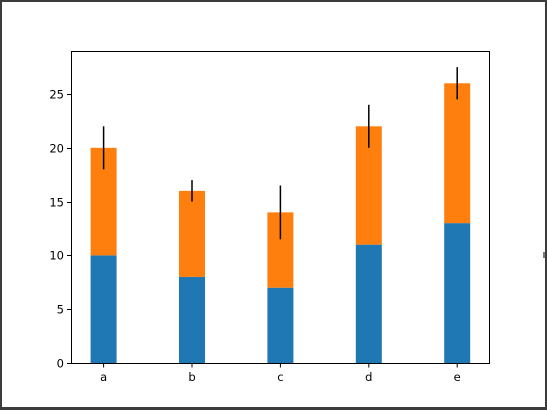  I want to click on x-axis: a b c d e, so click(280, 373).